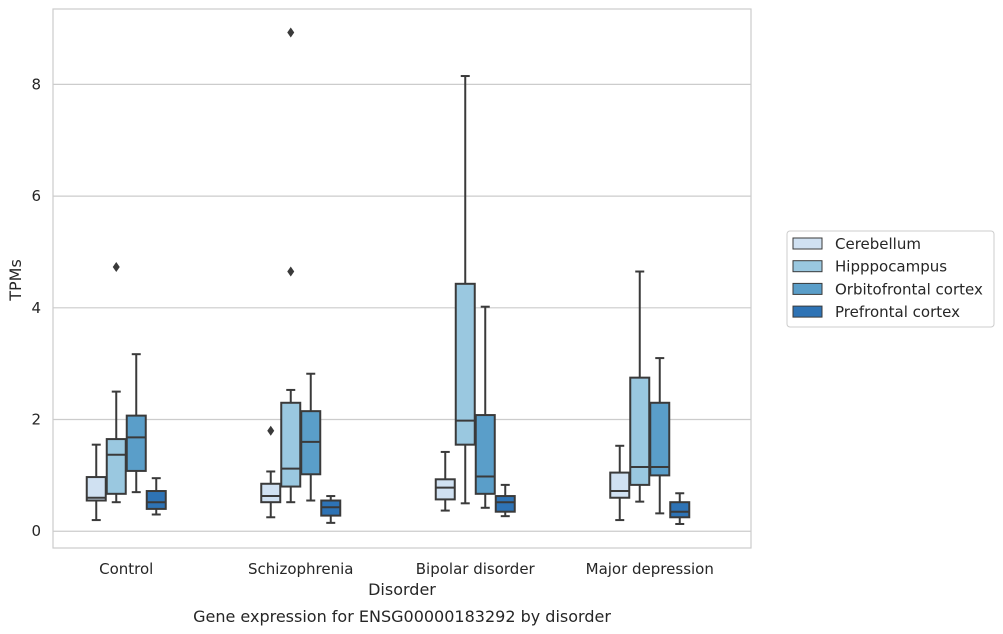 This screenshot has height=634, width=1003. What do you see at coordinates (126, 569) in the screenshot?
I see `x-tick-label: Control` at bounding box center [126, 569].